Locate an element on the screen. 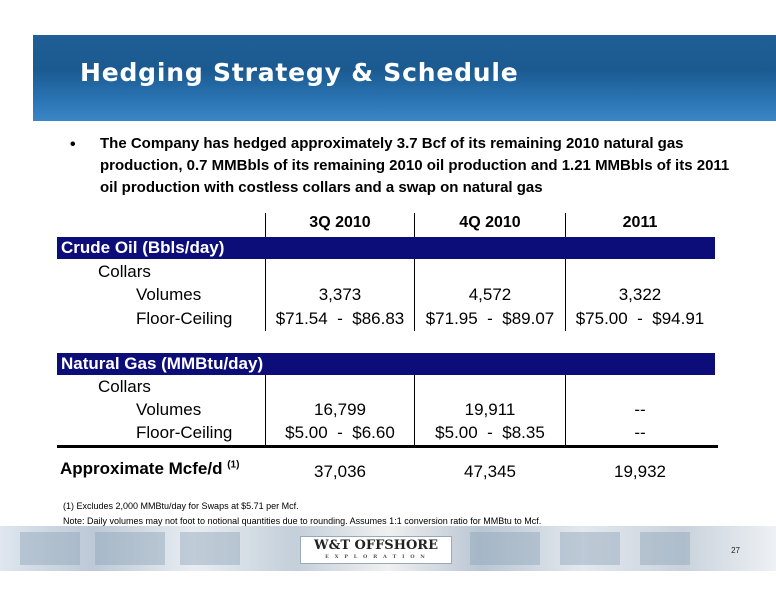  title-bar is located at coordinates (404, 78).